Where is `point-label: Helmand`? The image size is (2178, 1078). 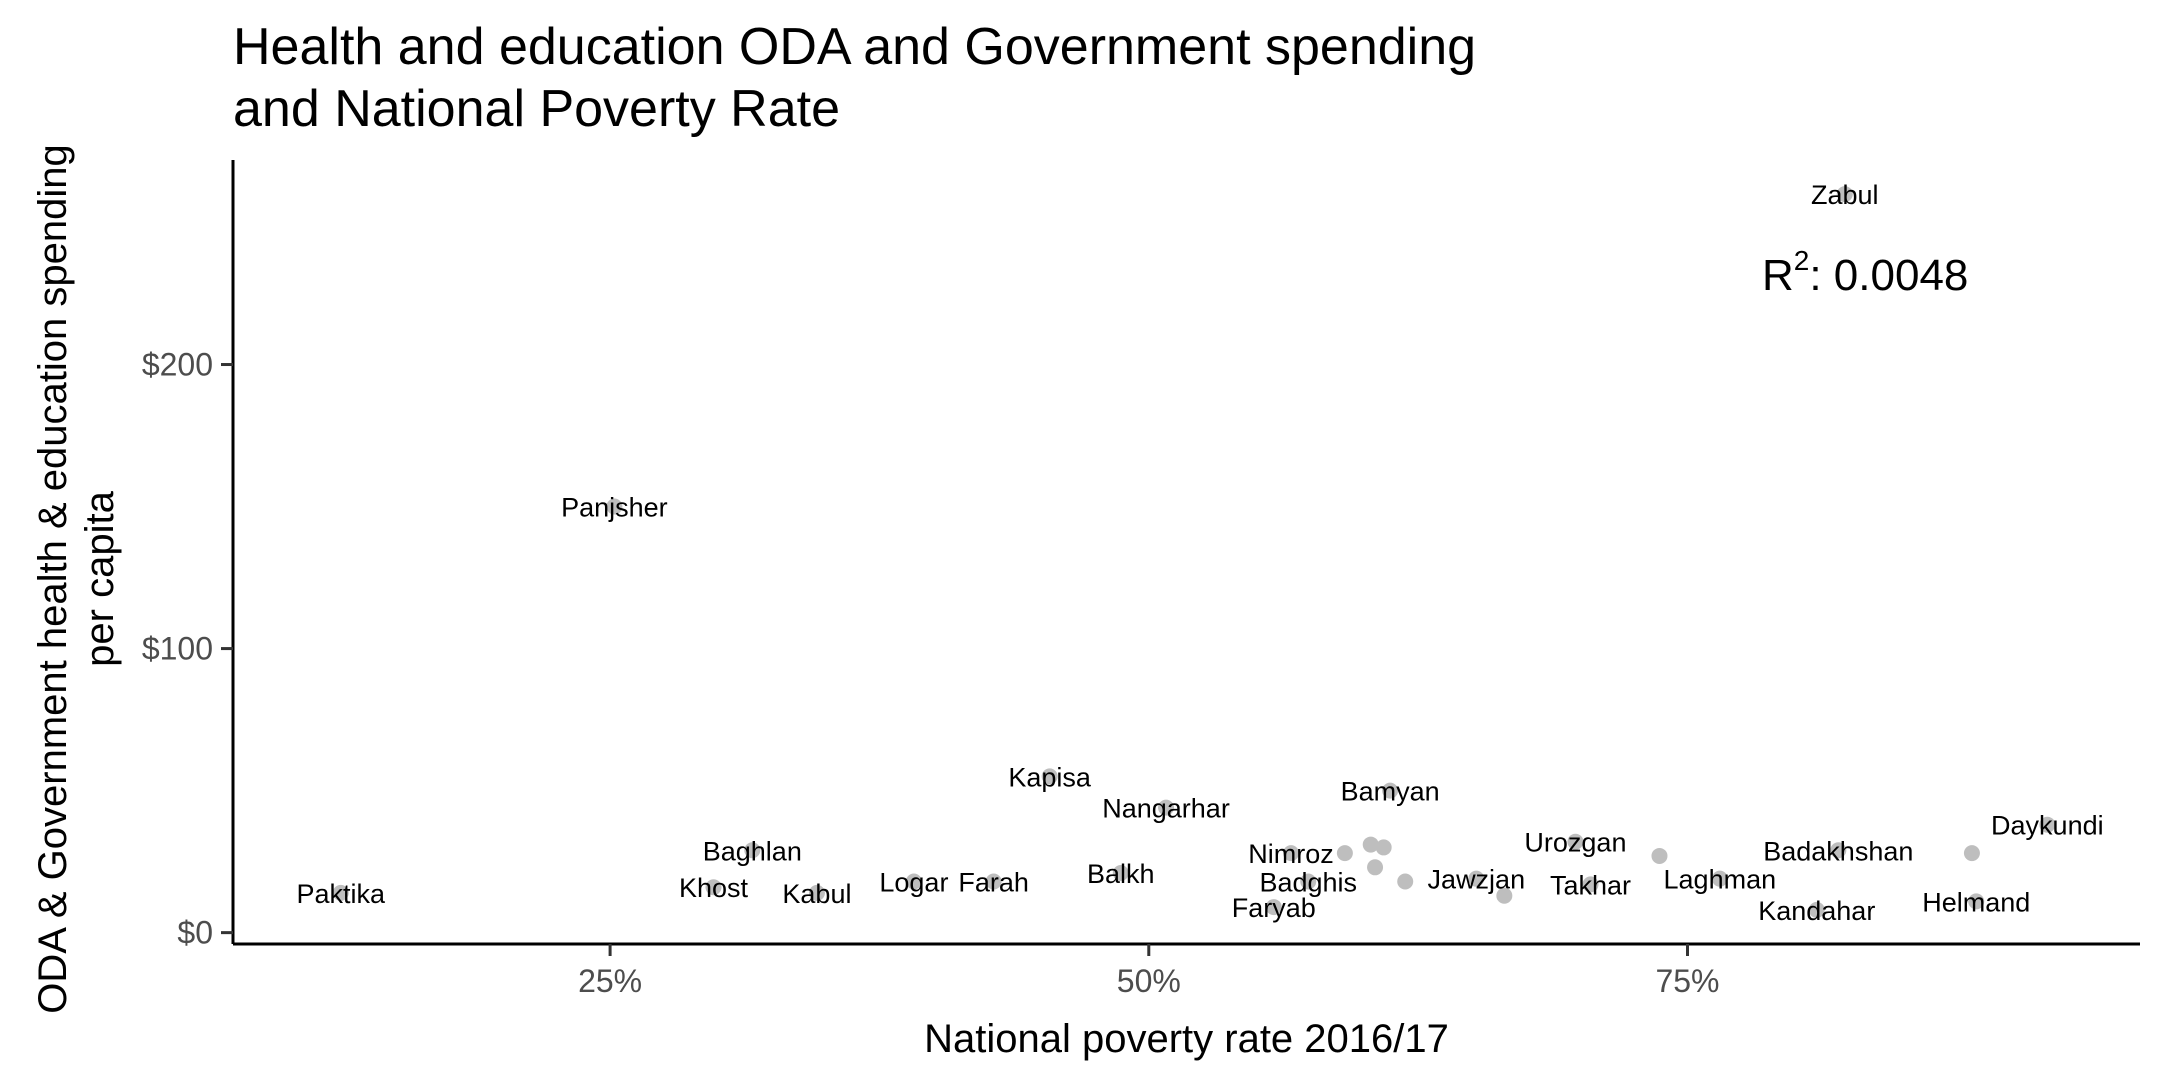 point-label: Helmand is located at coordinates (1976, 902).